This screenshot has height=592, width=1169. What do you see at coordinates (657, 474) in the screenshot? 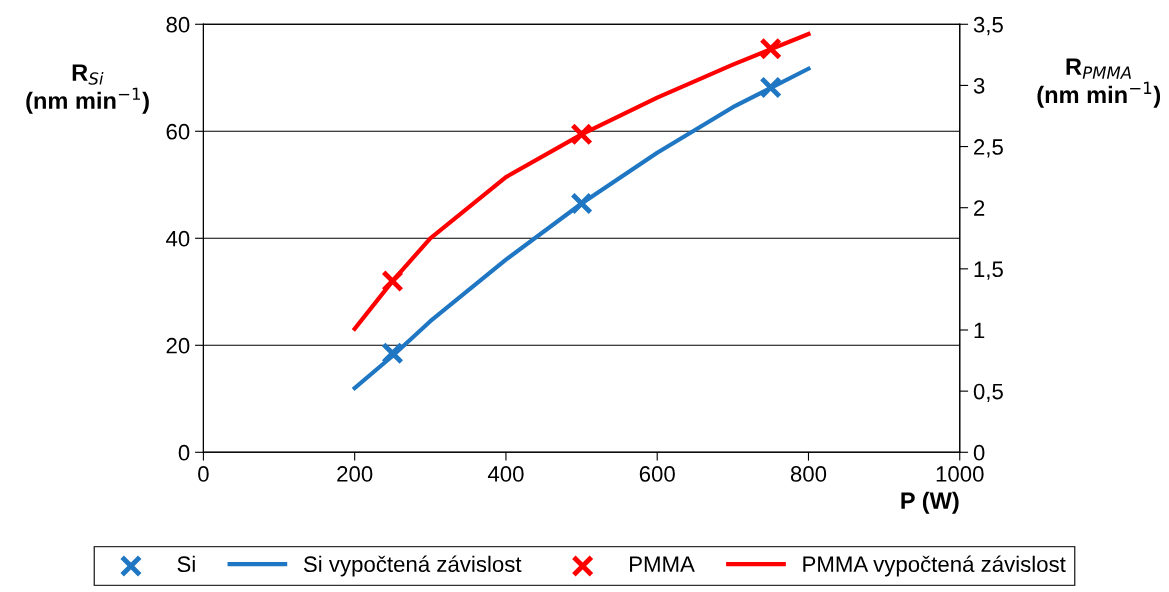
I see `x-tick-label: 600` at bounding box center [657, 474].